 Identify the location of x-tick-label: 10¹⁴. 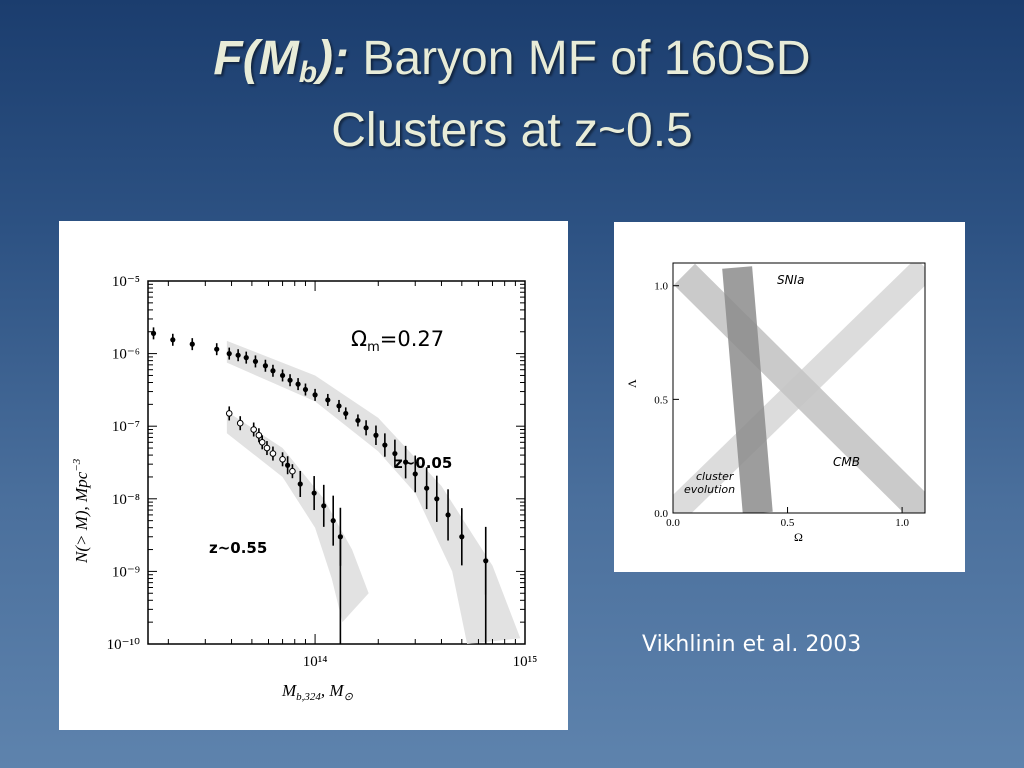
(315, 662).